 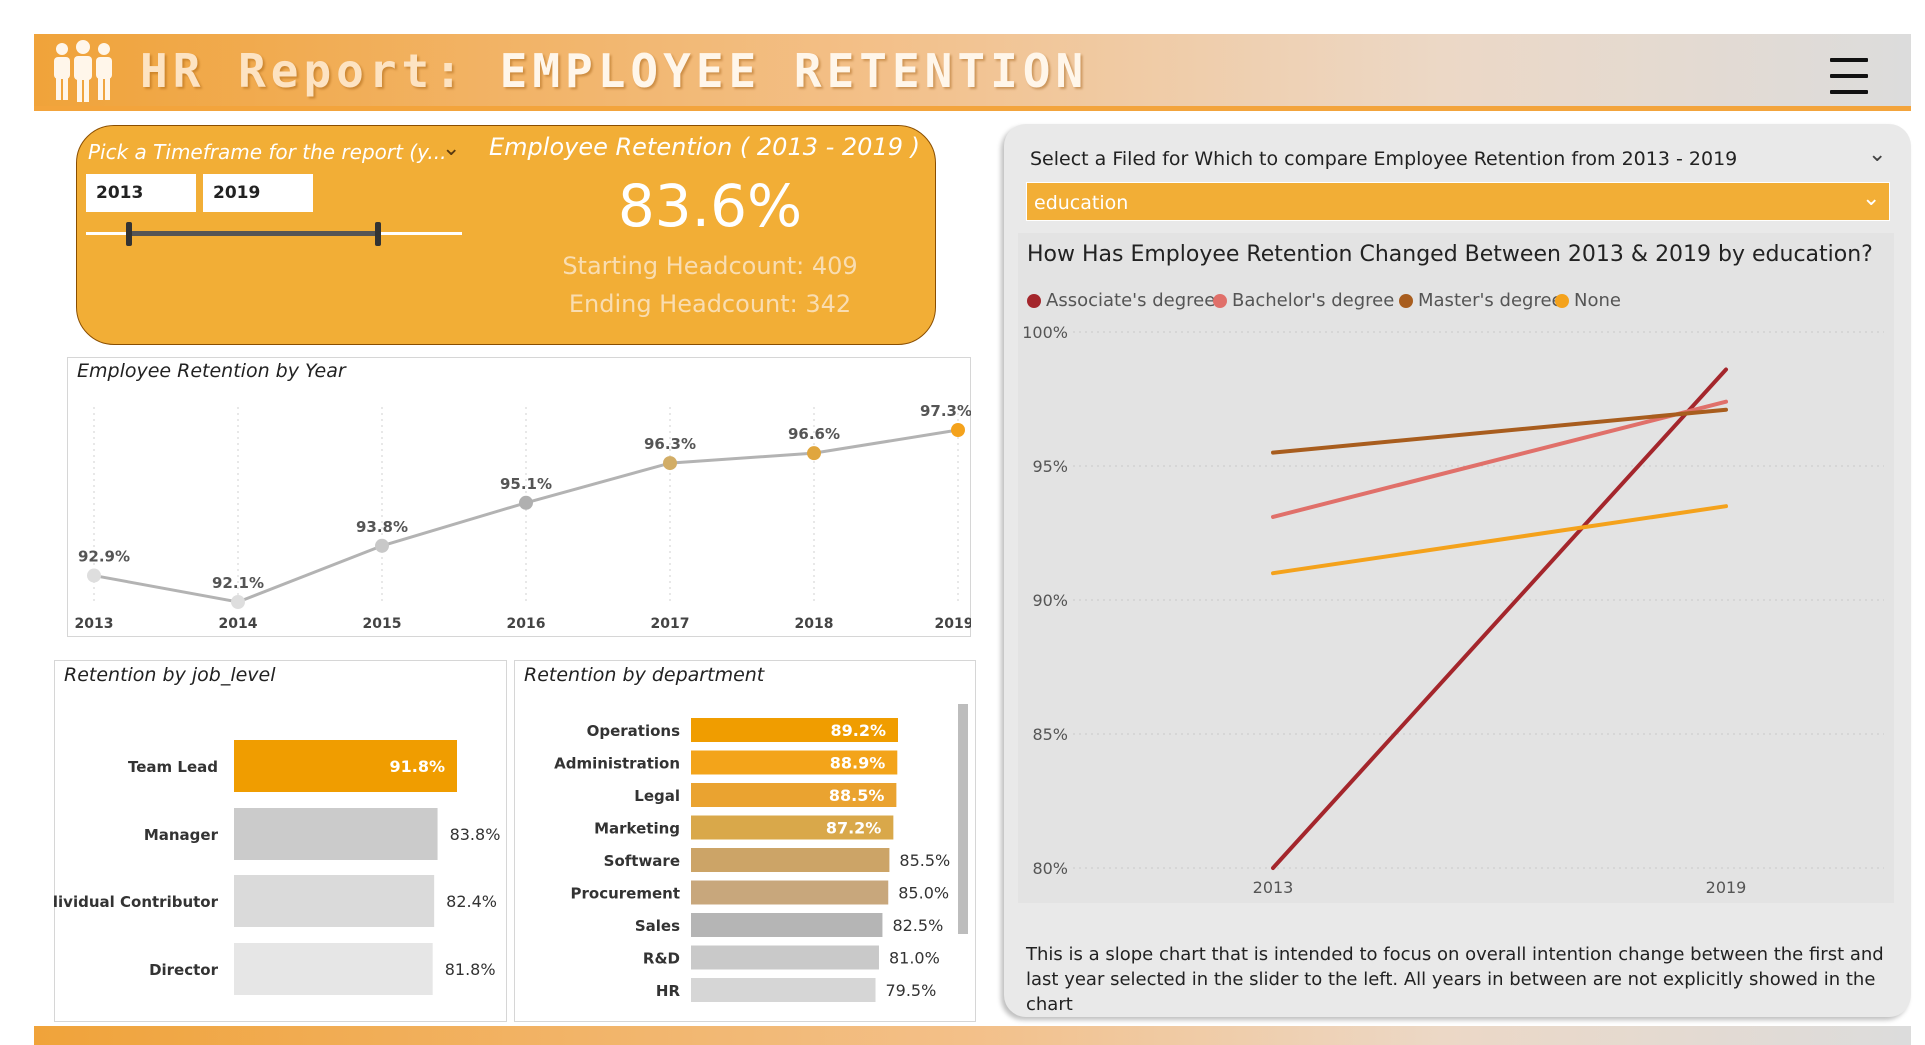 I want to click on year-tick-label: 2019, so click(x=953, y=624).